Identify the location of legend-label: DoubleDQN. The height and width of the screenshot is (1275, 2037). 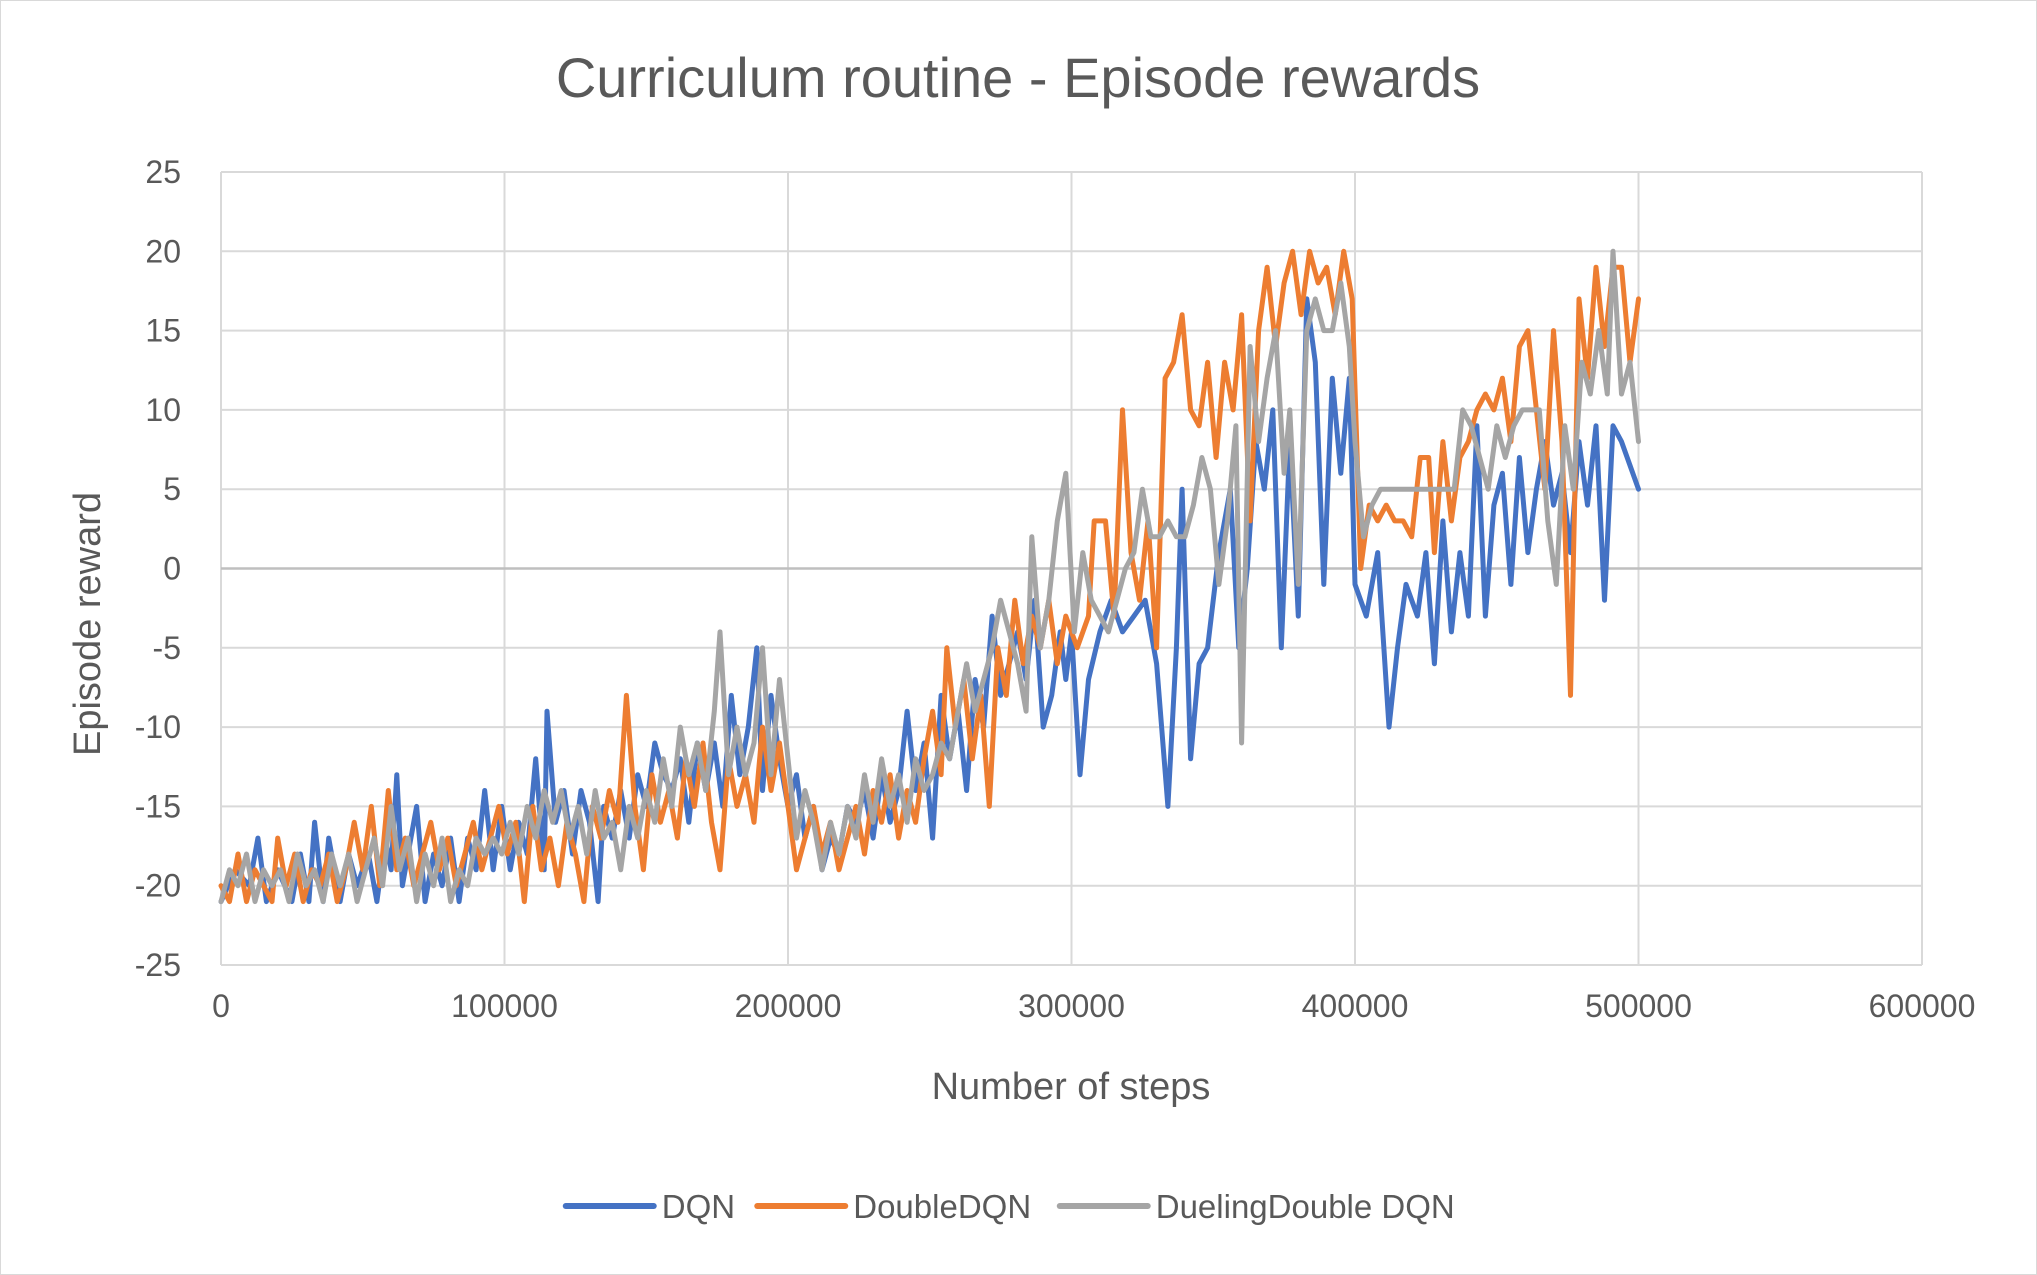
(942, 1206).